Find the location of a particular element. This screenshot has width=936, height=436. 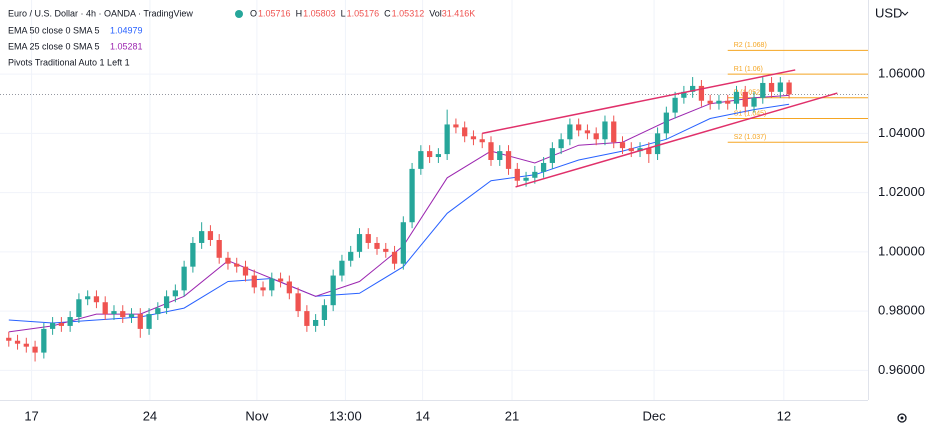

pivot-label: R2 (1.068) is located at coordinates (750, 45).